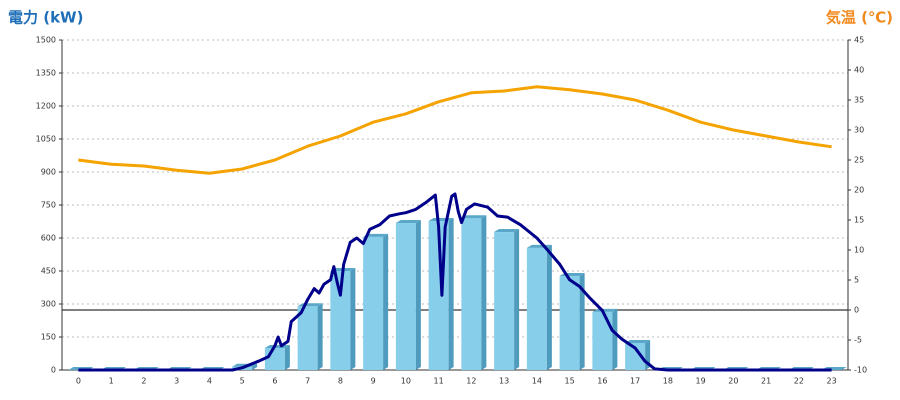 The height and width of the screenshot is (400, 900). Describe the element at coordinates (48, 337) in the screenshot. I see `y-tick-label: 150` at that location.